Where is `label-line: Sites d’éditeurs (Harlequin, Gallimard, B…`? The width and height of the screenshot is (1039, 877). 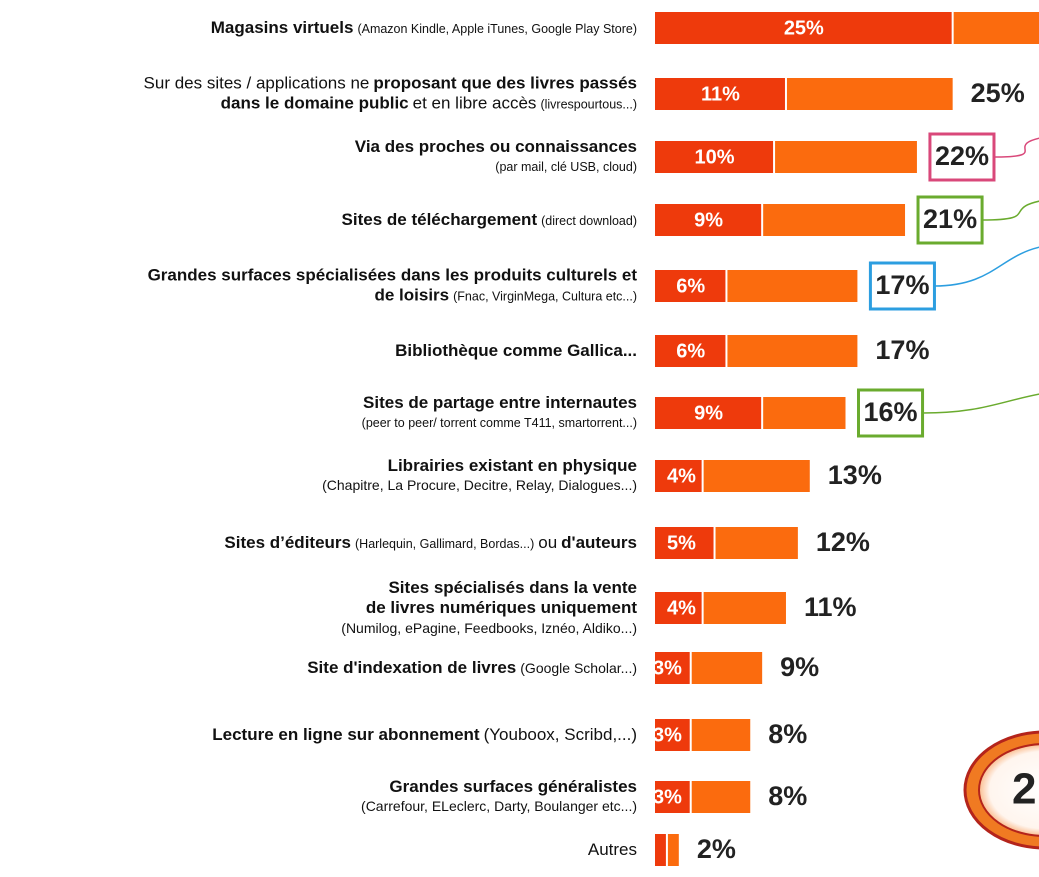 label-line: Sites d’éditeurs (Harlequin, Gallimard, B… is located at coordinates (430, 543).